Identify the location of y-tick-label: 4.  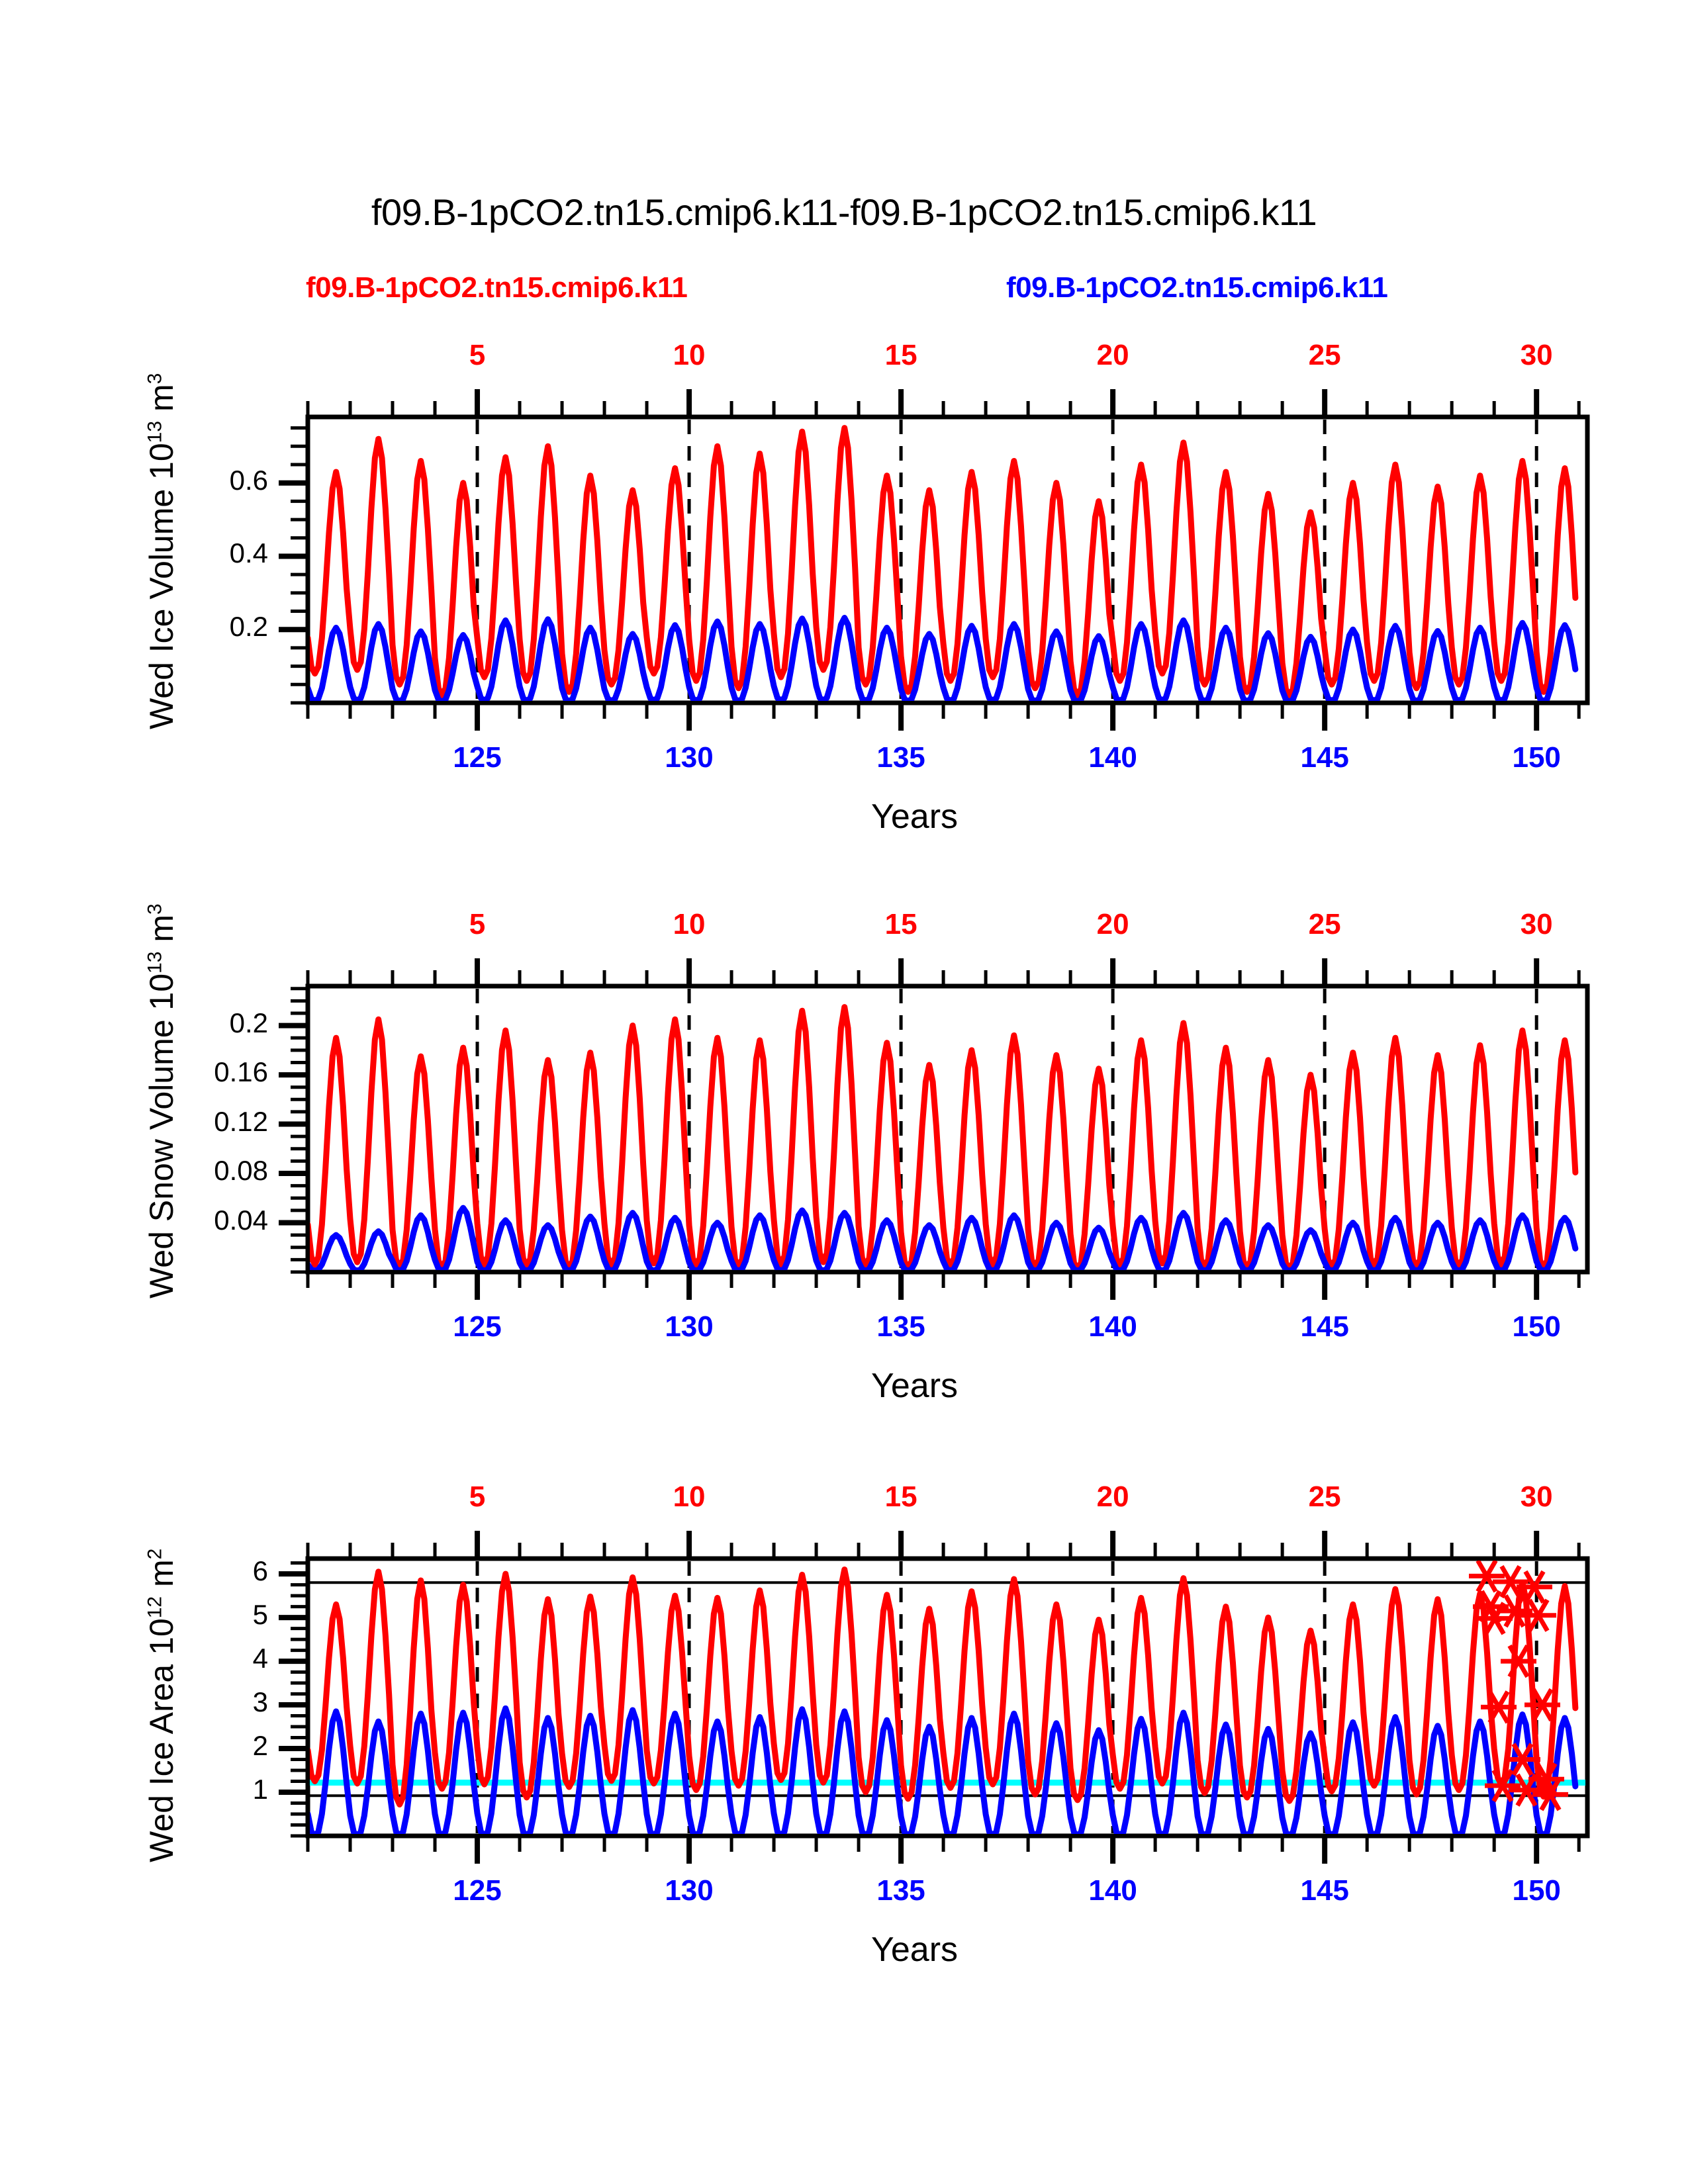
(260, 1658).